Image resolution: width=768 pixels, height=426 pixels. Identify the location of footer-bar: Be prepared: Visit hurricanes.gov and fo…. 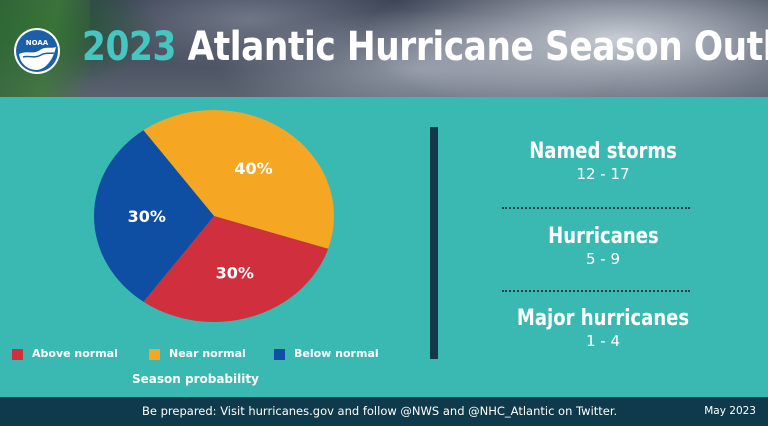
(384, 411).